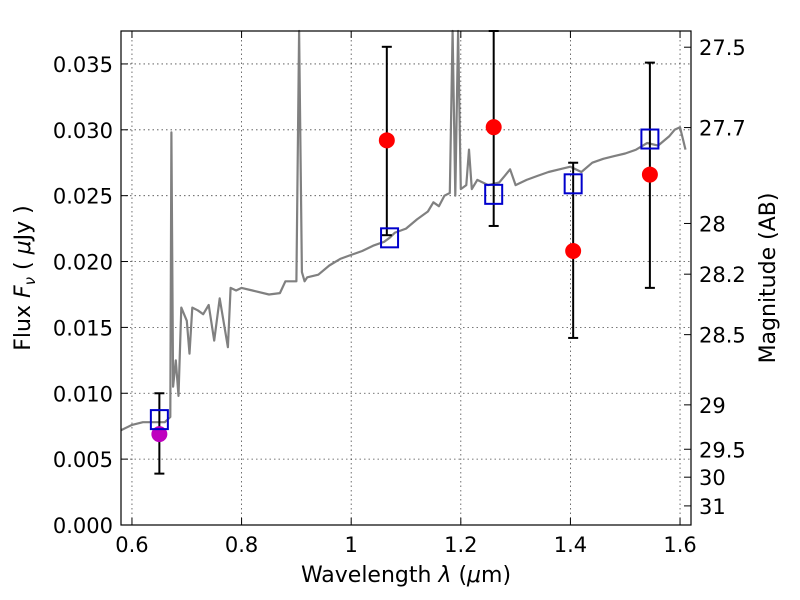 The height and width of the screenshot is (600, 800). I want to click on y-tick-label: 0.010, so click(83, 394).